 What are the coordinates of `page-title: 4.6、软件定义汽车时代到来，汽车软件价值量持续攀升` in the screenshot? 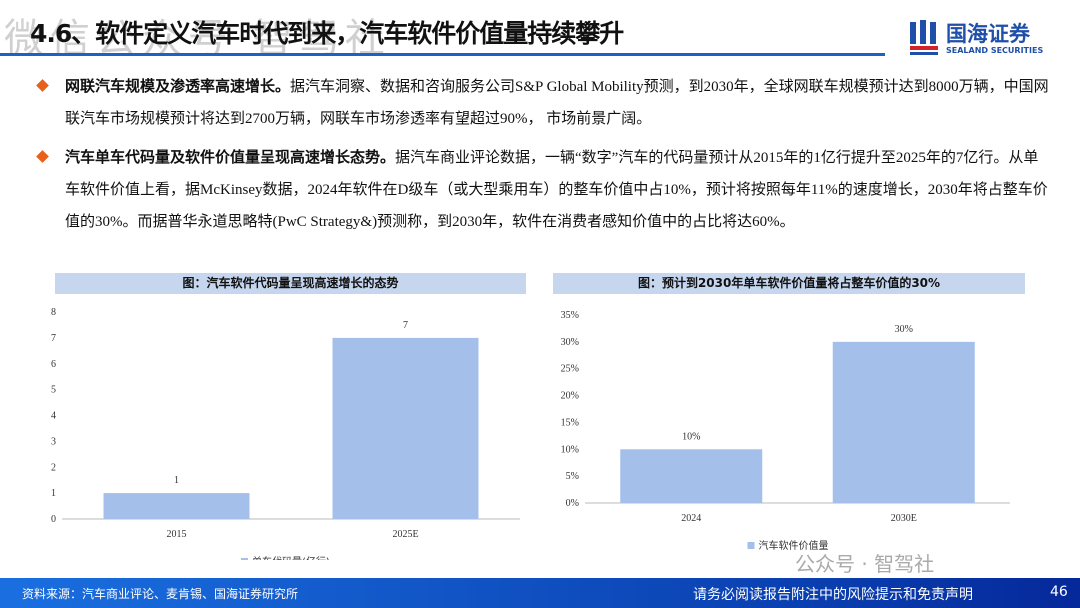 It's located at (327, 33).